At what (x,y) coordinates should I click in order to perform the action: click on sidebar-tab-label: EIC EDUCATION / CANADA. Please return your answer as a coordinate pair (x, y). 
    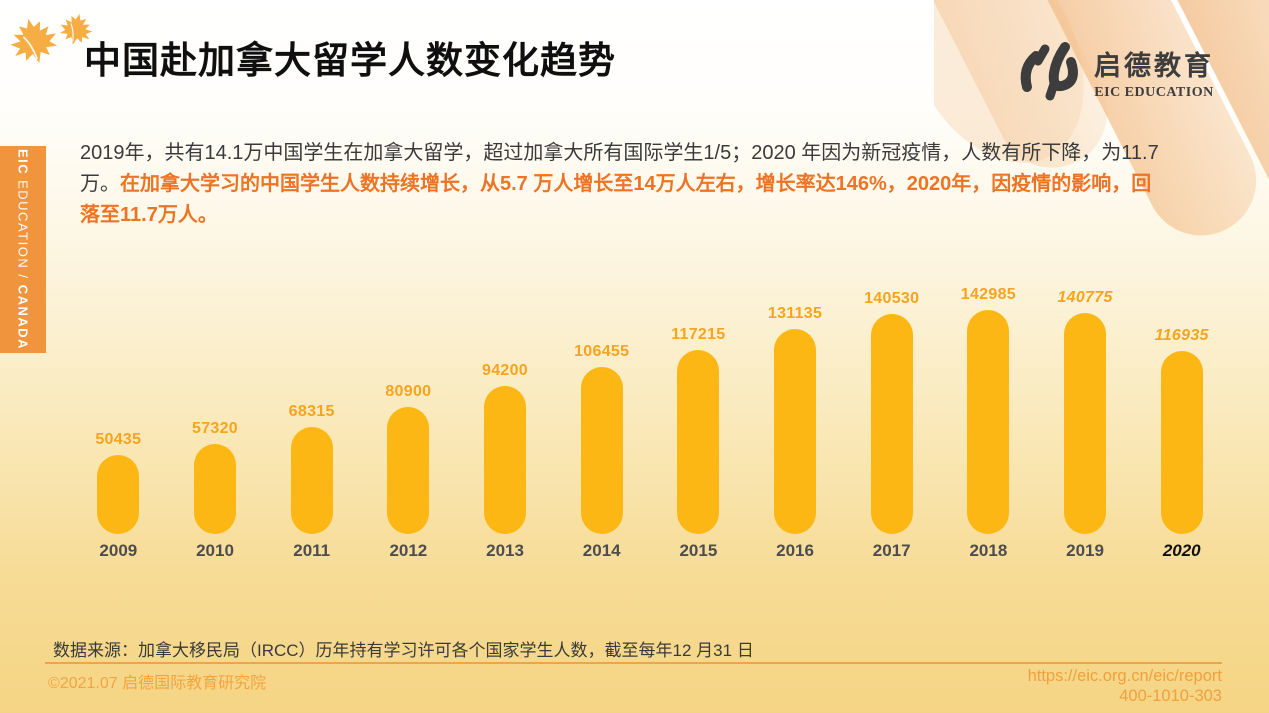
    Looking at the image, I should click on (23, 249).